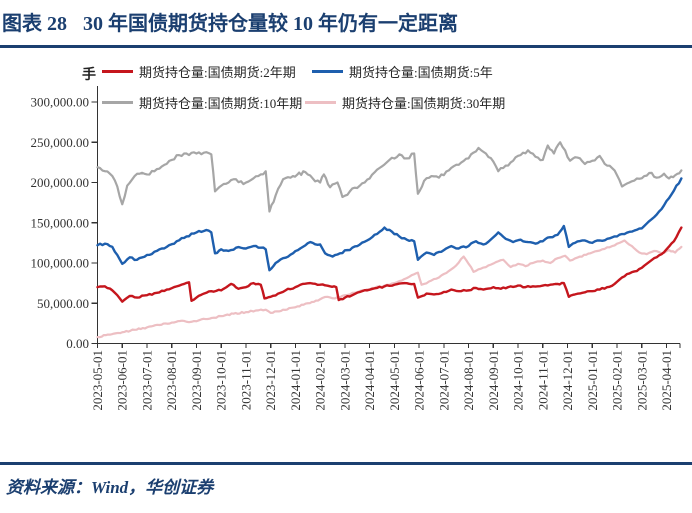 The height and width of the screenshot is (513, 692). Describe the element at coordinates (493, 380) in the screenshot. I see `x-tick-label: 2024-09-01` at that location.